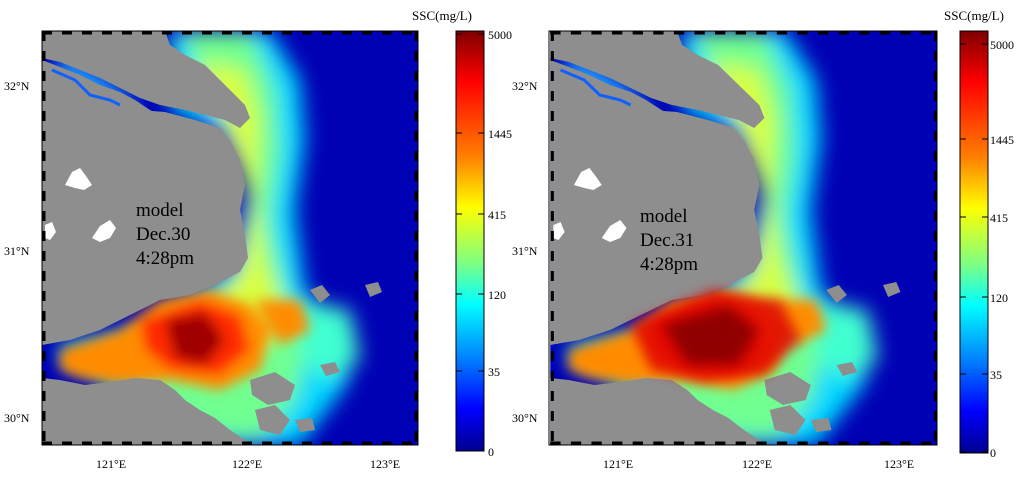 This screenshot has height=487, width=1024. I want to click on left-colorbar-tick-120: 120, so click(497, 295).